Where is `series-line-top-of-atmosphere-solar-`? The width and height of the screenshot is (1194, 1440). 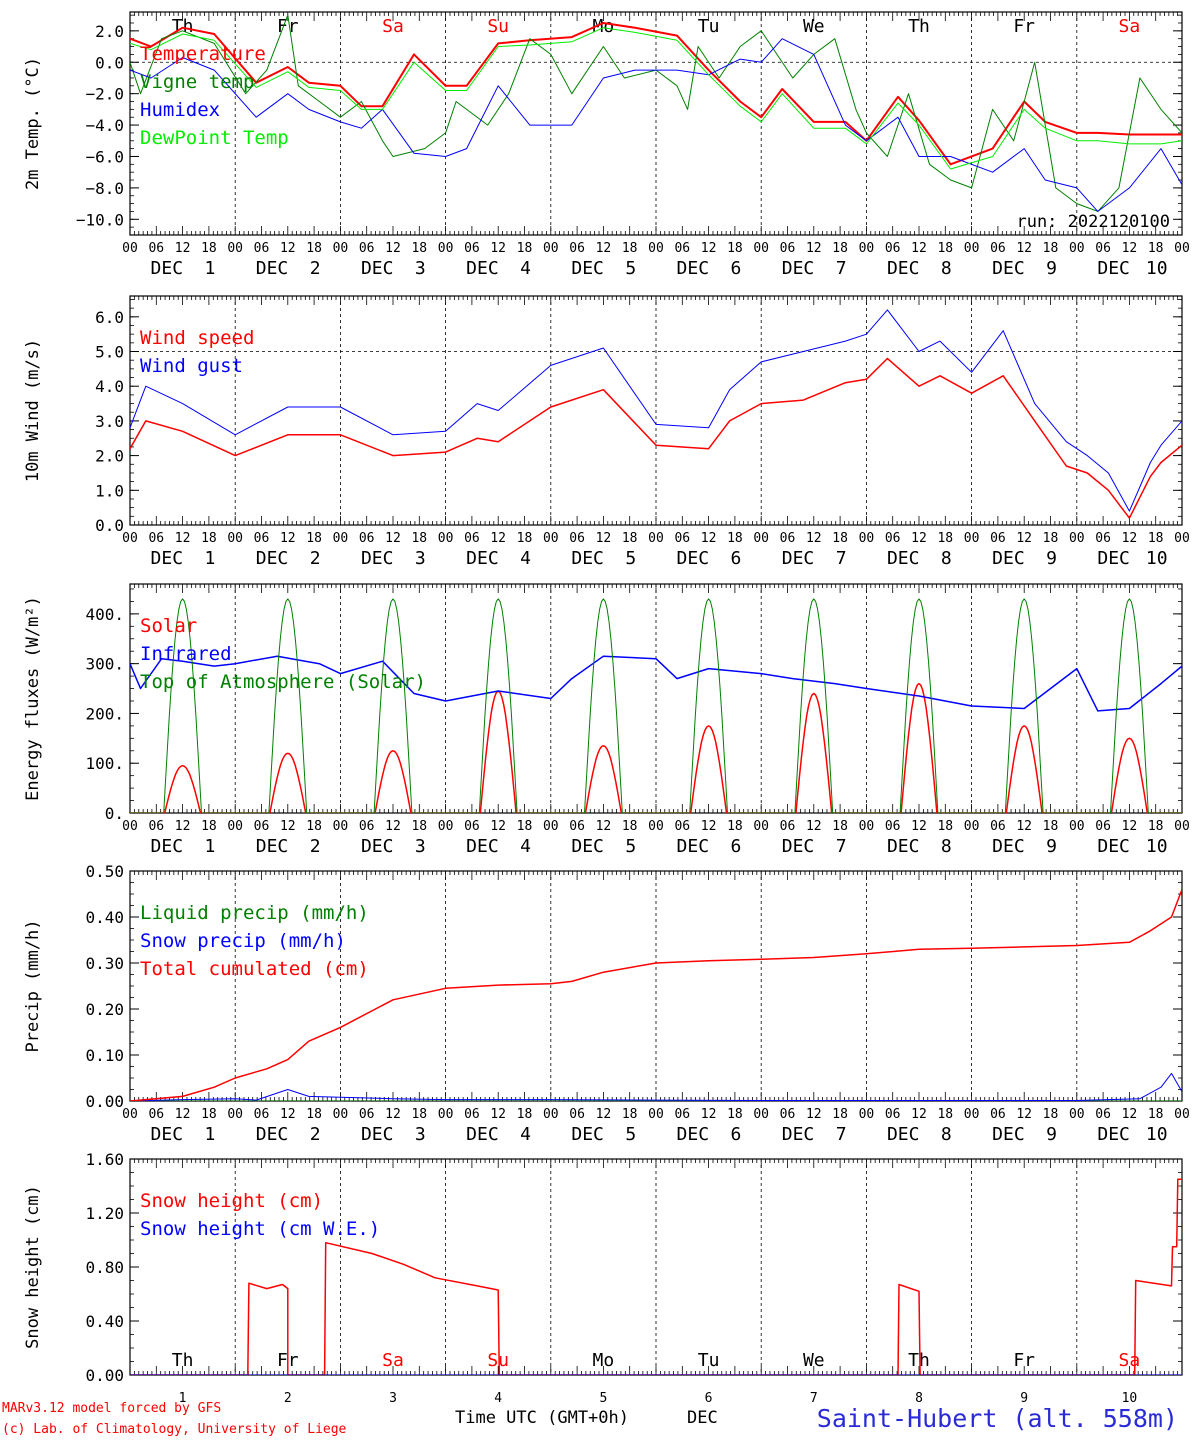
series-line-top-of-atmosphere-solar- is located at coordinates (656, 705).